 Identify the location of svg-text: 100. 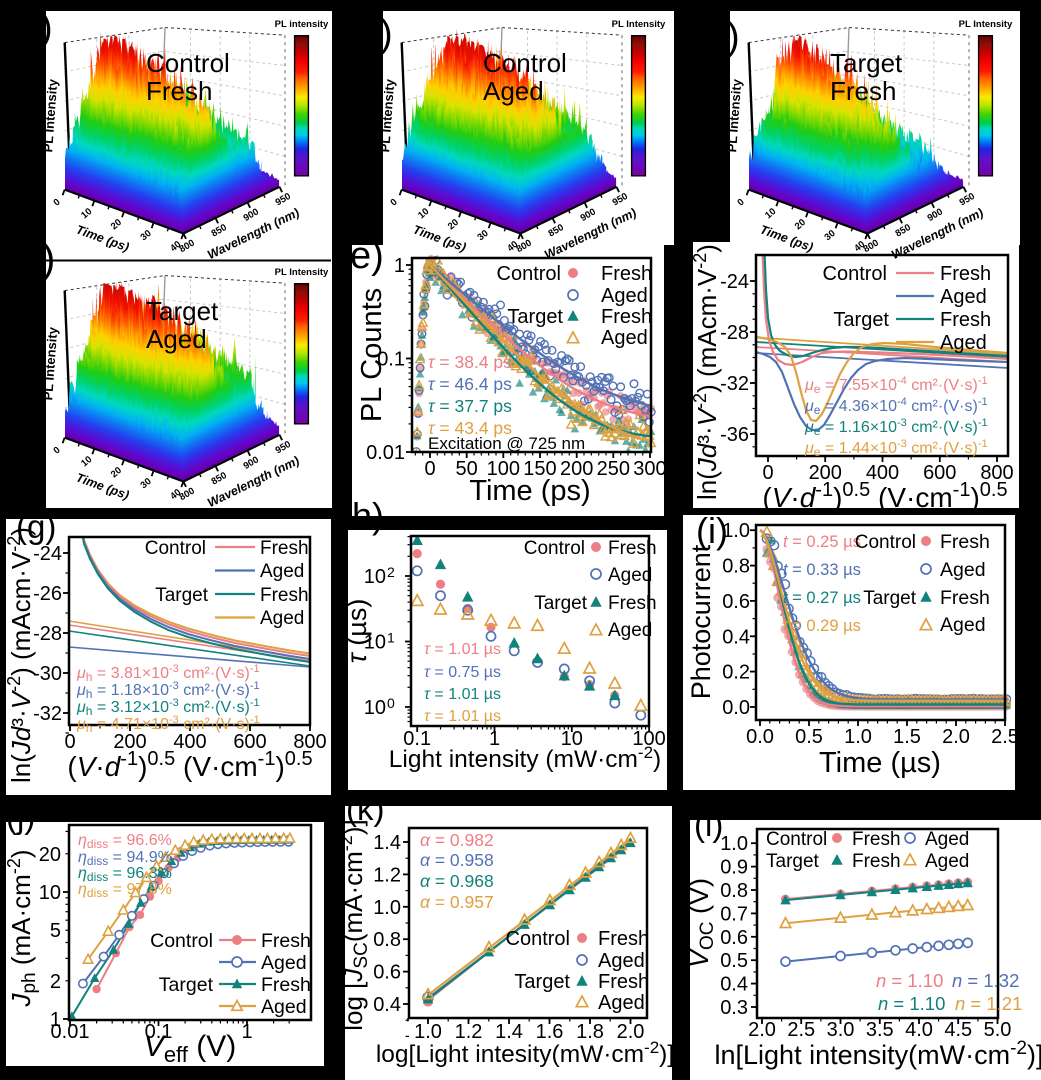
(648, 739).